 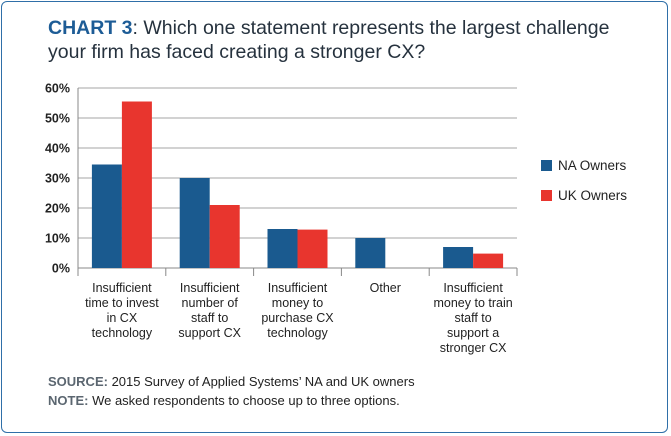 What do you see at coordinates (122, 318) in the screenshot?
I see `x-category-label-line: in CX` at bounding box center [122, 318].